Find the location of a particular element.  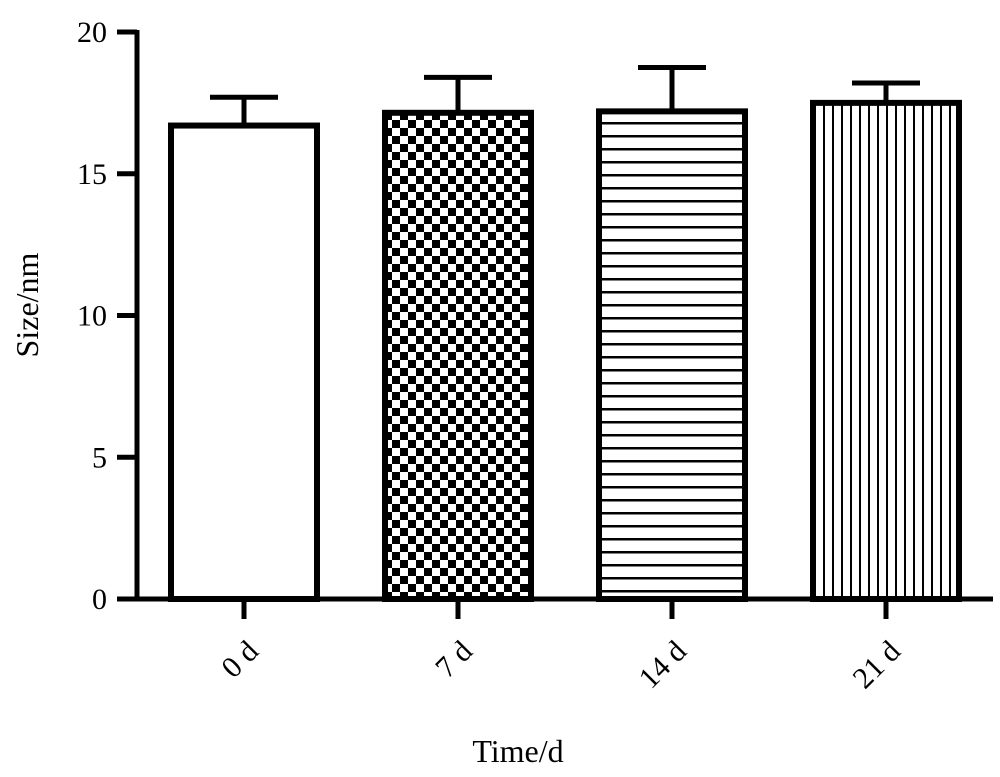

bar-14-d is located at coordinates (672, 355).